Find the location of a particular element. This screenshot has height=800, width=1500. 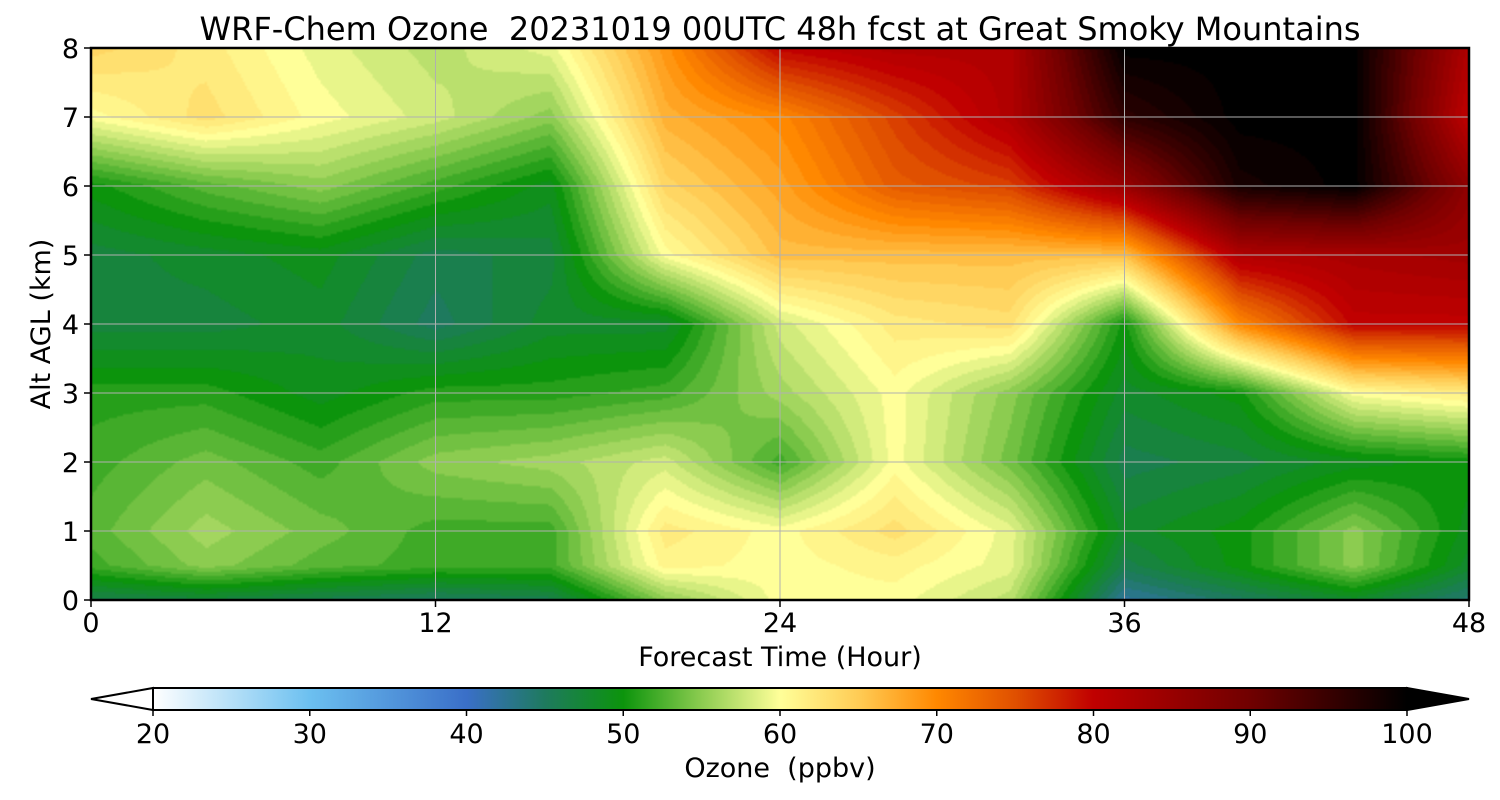

y-tick-label: 5 is located at coordinates (70, 256).